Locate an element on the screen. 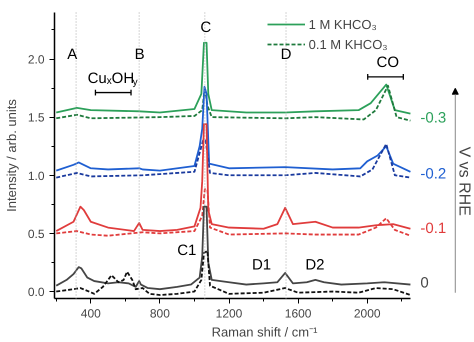 The height and width of the screenshot is (342, 474). annotation: B is located at coordinates (139, 54).